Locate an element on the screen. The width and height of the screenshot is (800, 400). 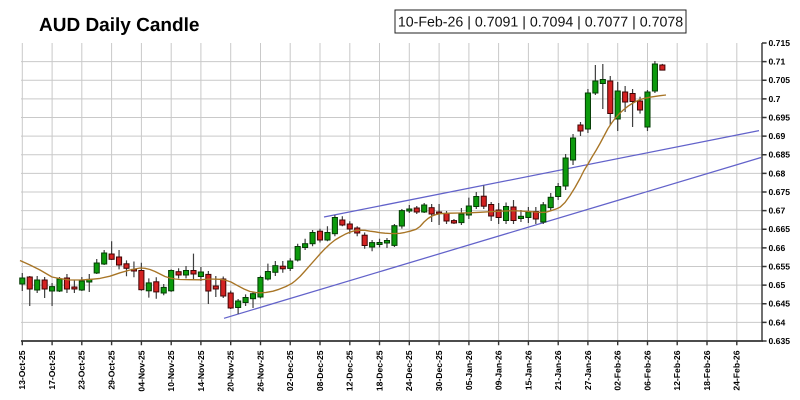
svg-text: 13-Oct-25 is located at coordinates (22, 369).